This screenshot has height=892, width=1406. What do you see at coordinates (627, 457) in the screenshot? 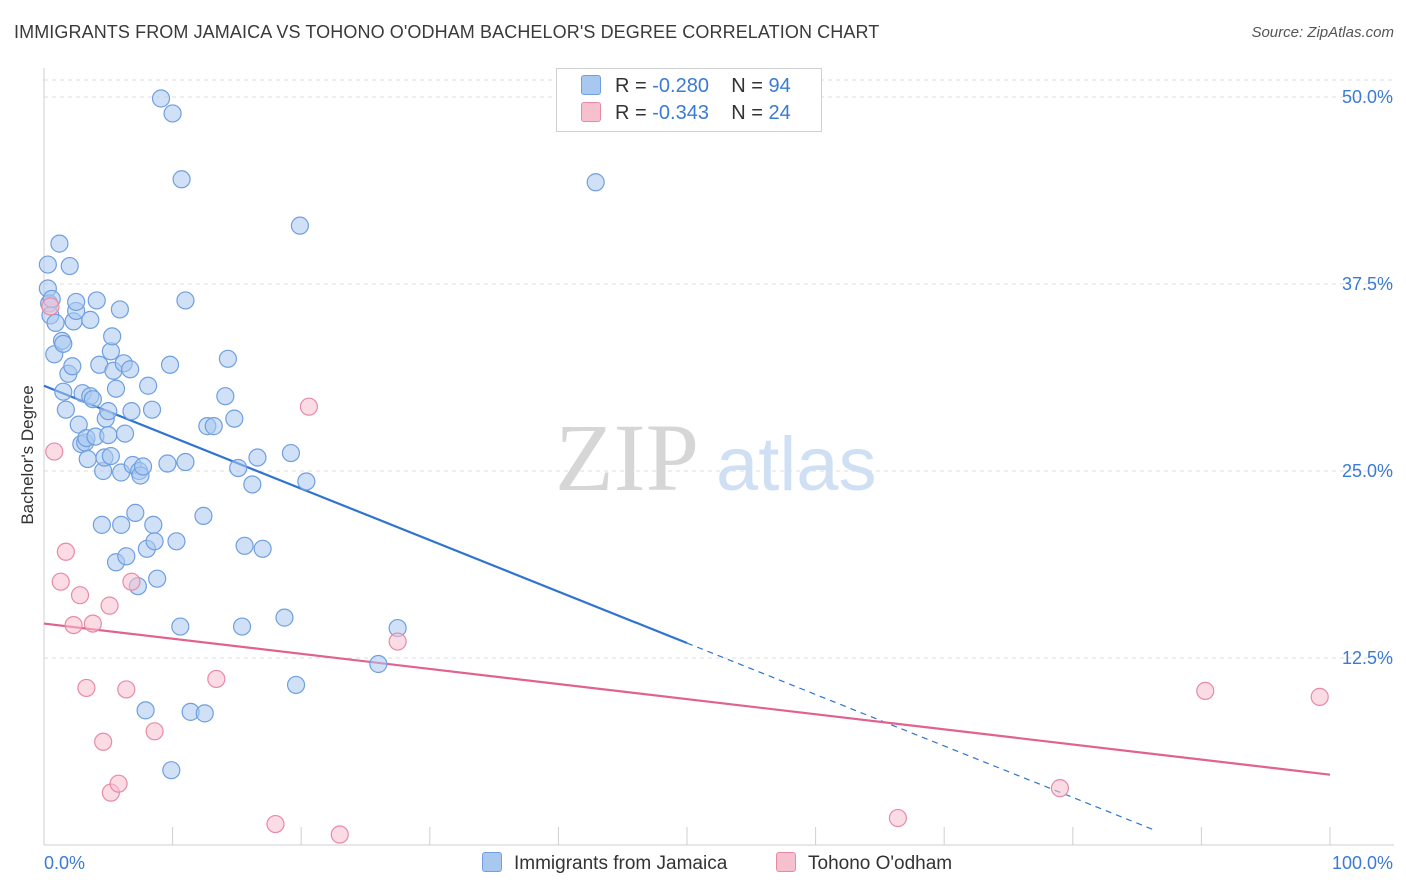
I see `watermark-zip: ZIP` at bounding box center [627, 457].